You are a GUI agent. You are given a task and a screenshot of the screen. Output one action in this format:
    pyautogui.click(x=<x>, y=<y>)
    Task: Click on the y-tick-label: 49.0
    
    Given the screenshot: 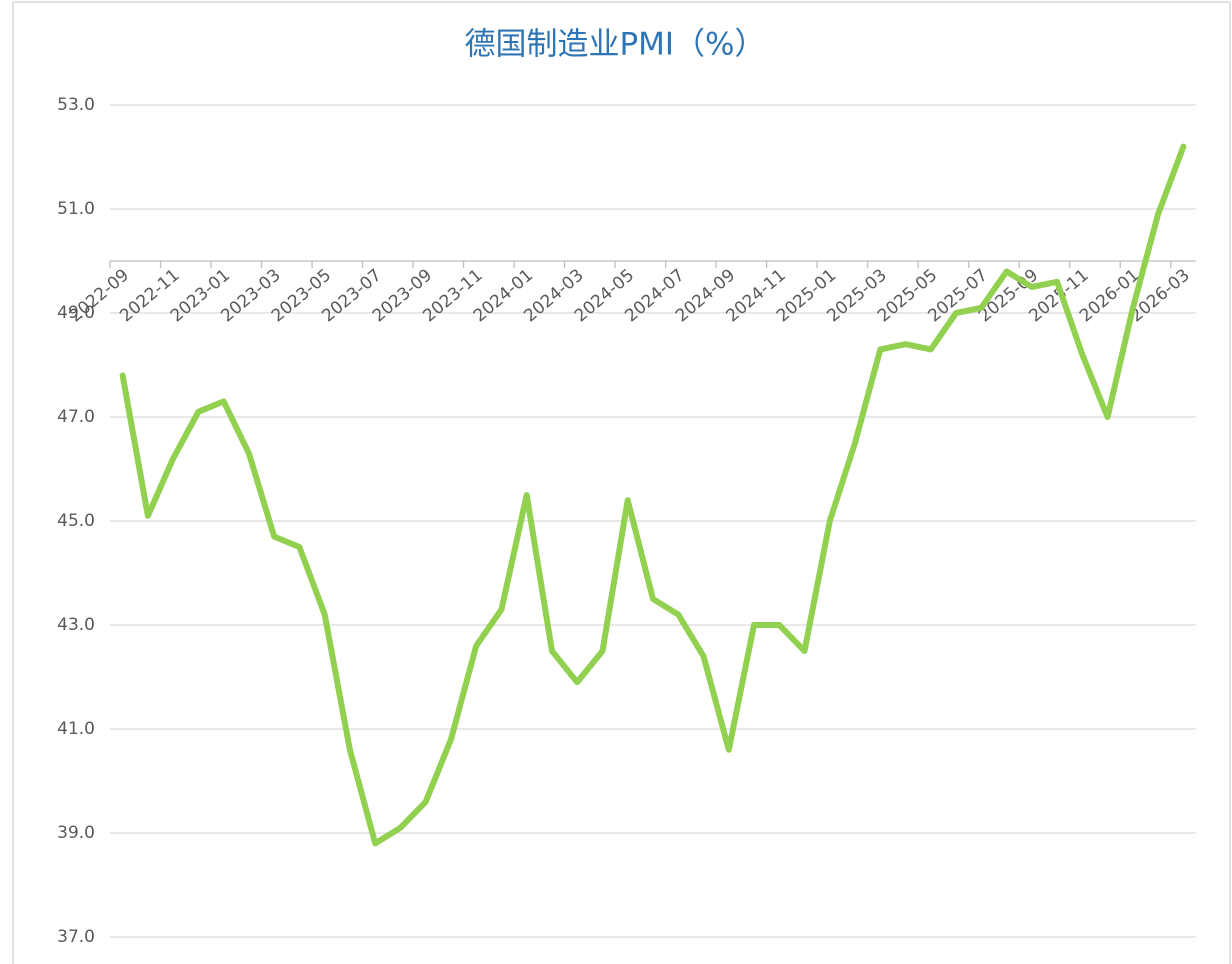 What is the action you would take?
    pyautogui.click(x=76, y=313)
    